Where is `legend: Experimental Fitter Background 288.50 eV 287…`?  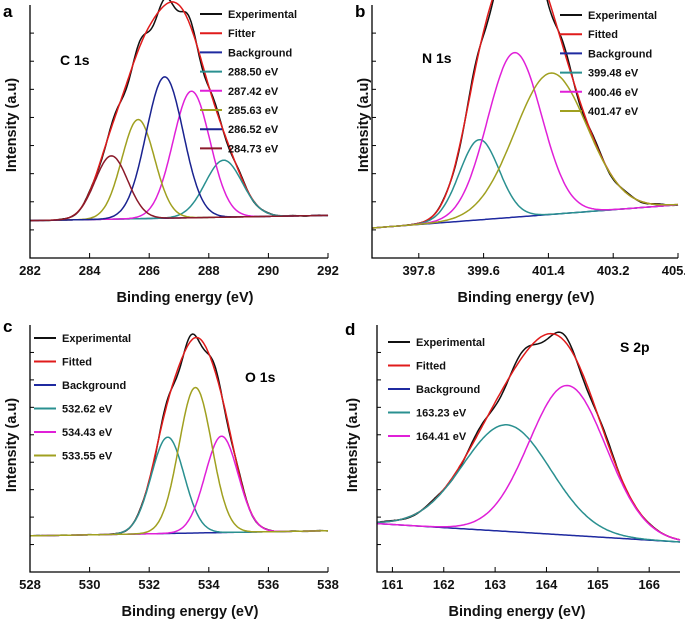 legend: Experimental Fitter Background 288.50 eV 287… is located at coordinates (248, 82).